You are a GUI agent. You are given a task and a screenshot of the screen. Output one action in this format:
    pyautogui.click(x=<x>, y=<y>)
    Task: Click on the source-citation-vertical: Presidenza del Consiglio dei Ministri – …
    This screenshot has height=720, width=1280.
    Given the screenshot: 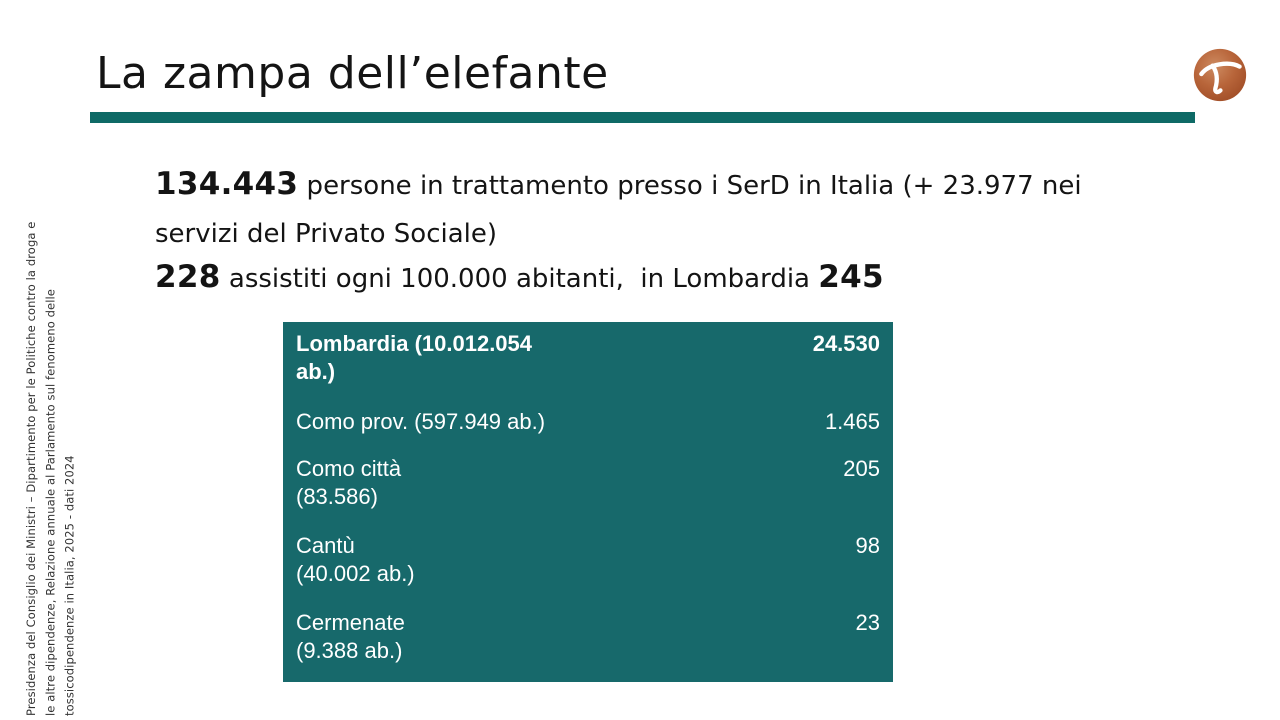 What is the action you would take?
    pyautogui.click(x=50, y=468)
    